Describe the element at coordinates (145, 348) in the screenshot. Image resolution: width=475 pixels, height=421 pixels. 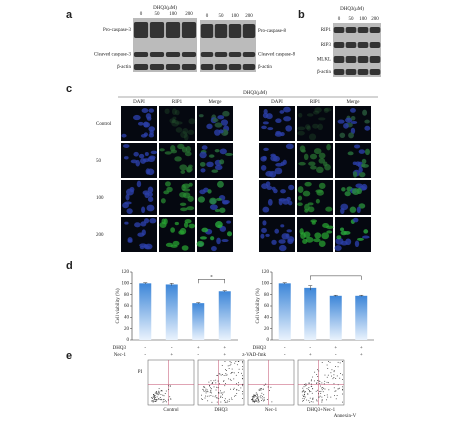
I see `condition-sign: -` at that location.